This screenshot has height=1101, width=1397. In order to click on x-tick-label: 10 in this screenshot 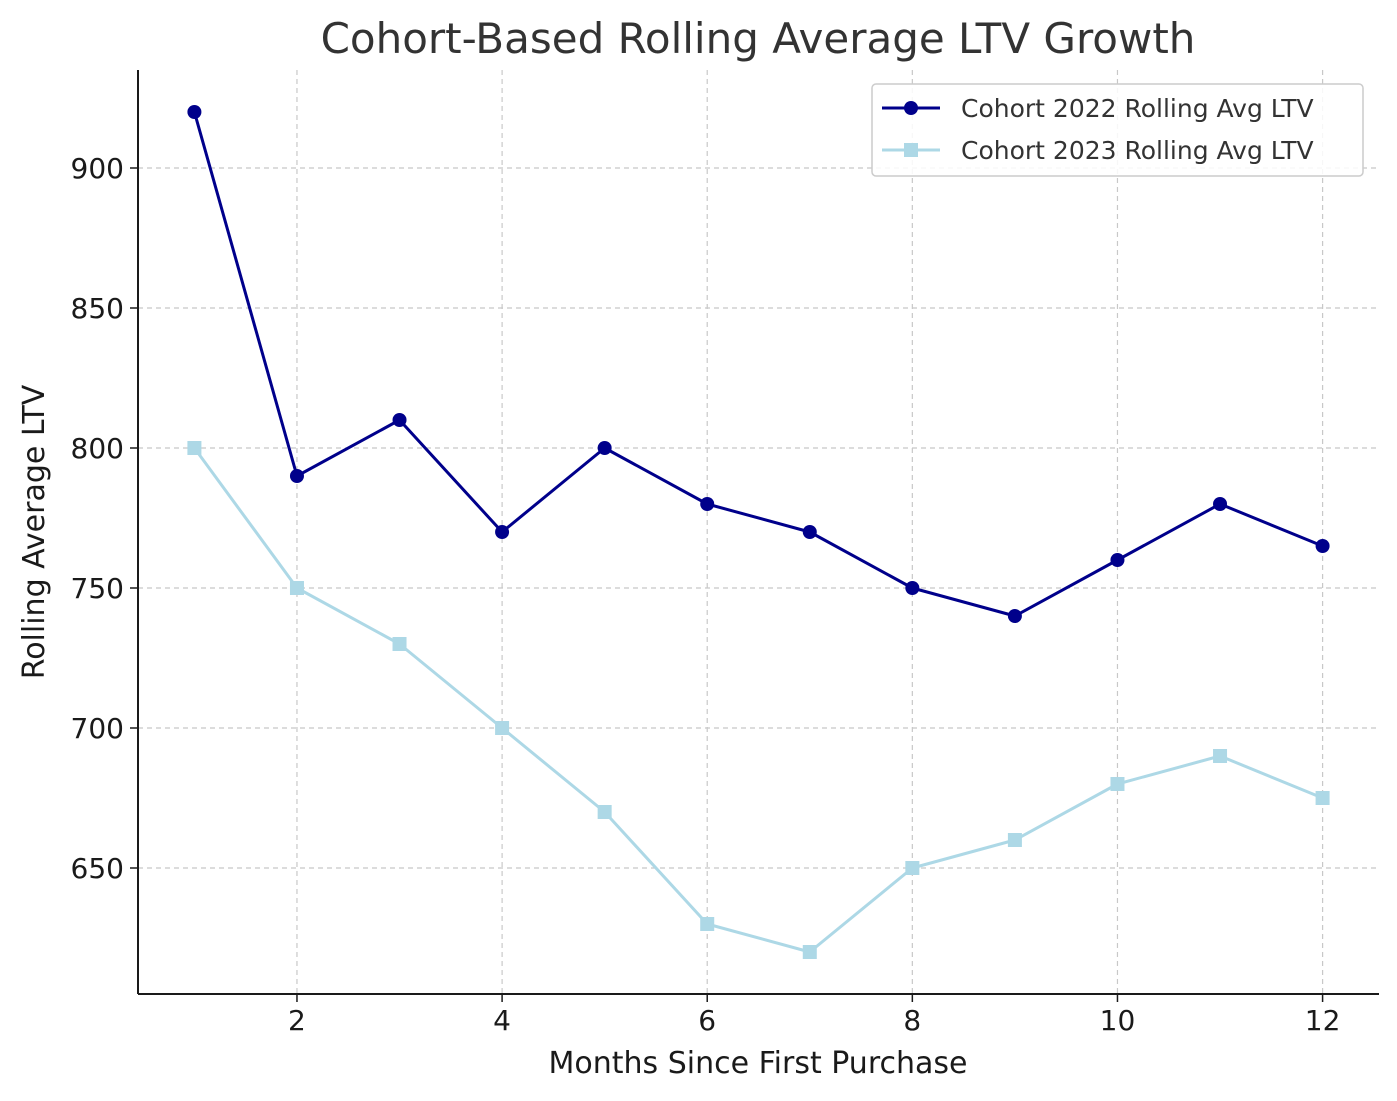, I will do `click(1118, 1020)`.